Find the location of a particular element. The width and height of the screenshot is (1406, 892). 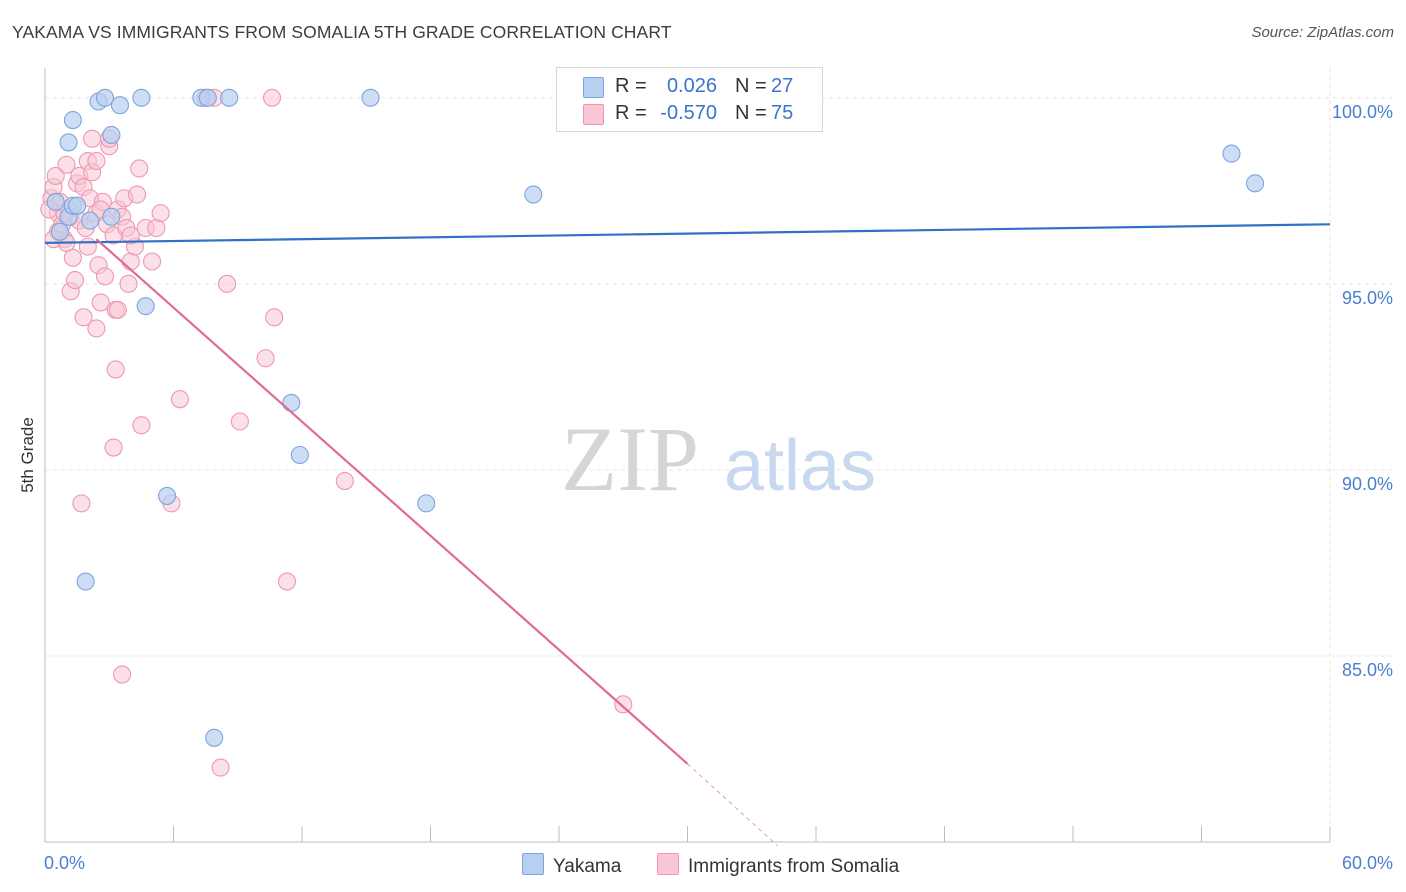

watermark-atlas: atlas is located at coordinates (800, 466).